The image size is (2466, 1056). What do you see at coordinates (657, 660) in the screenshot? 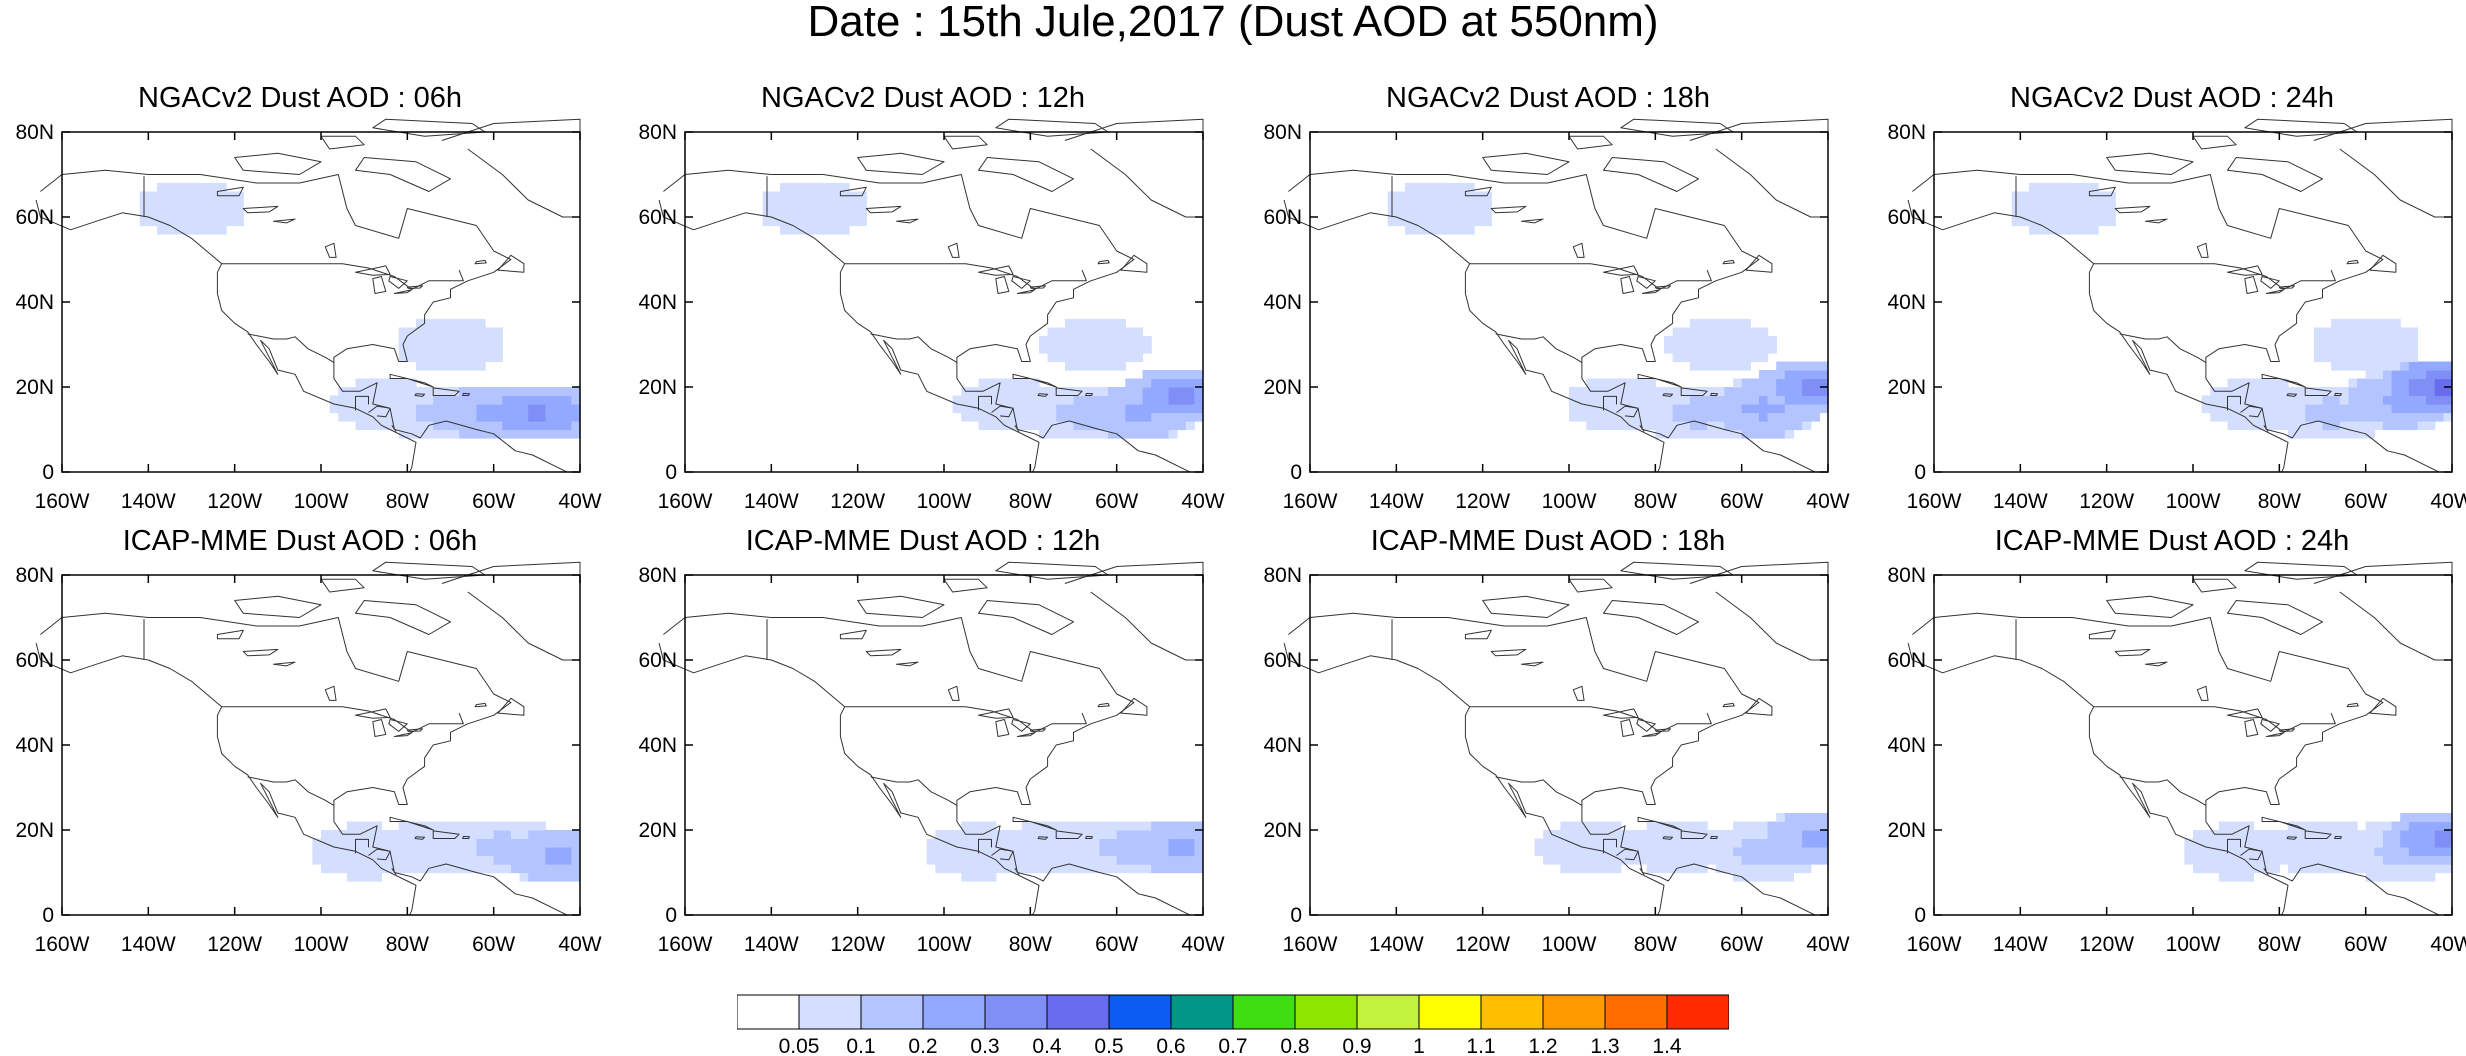
I see `lat-tick-label: 60N` at bounding box center [657, 660].